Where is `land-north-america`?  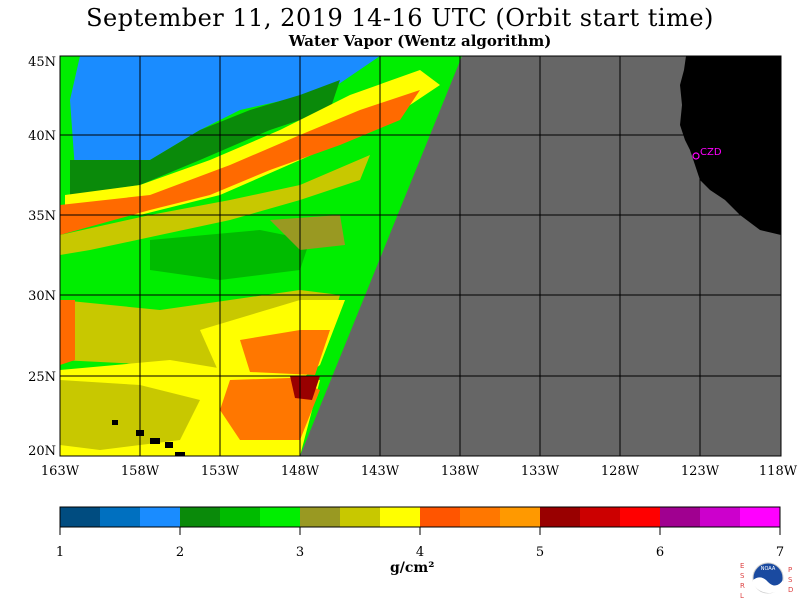
land-north-america is located at coordinates (730, 145).